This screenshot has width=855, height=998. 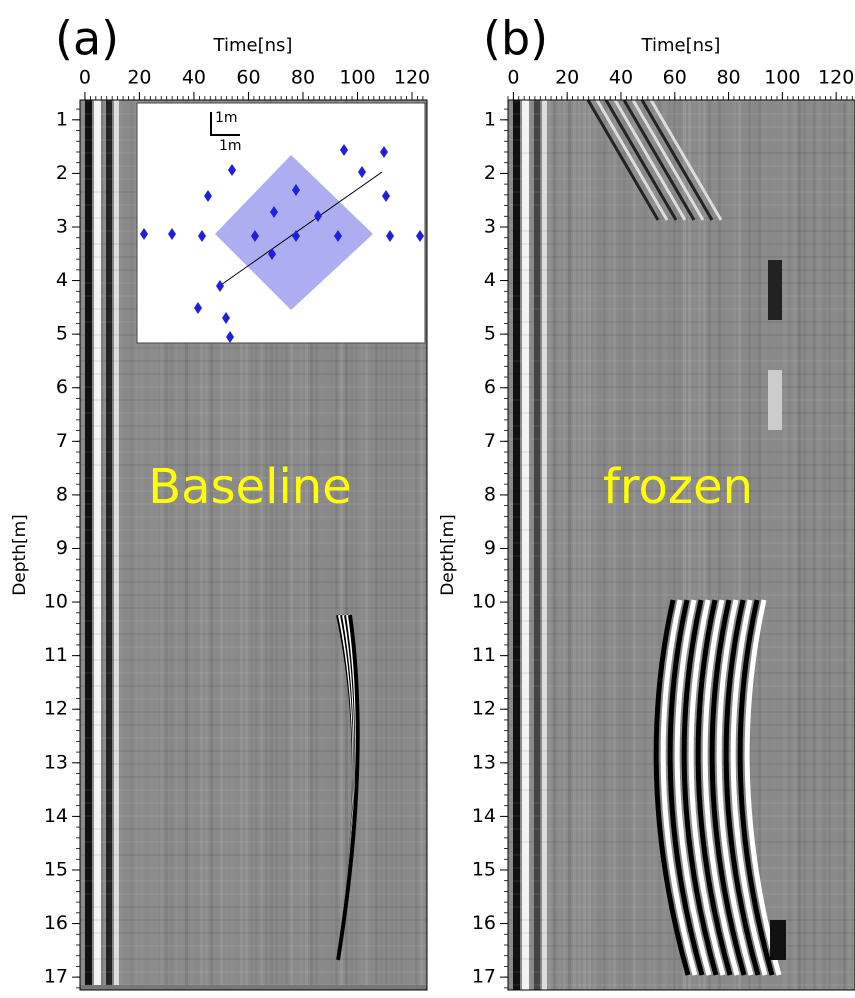 I want to click on annotation: Baseline, so click(x=250, y=487).